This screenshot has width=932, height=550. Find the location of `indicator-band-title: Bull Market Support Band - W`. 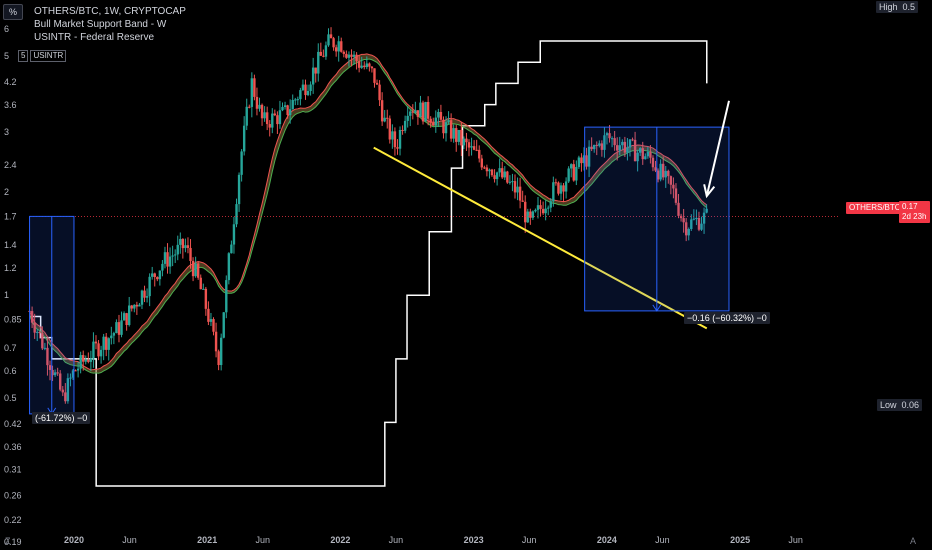

indicator-band-title: Bull Market Support Band - W is located at coordinates (100, 24).